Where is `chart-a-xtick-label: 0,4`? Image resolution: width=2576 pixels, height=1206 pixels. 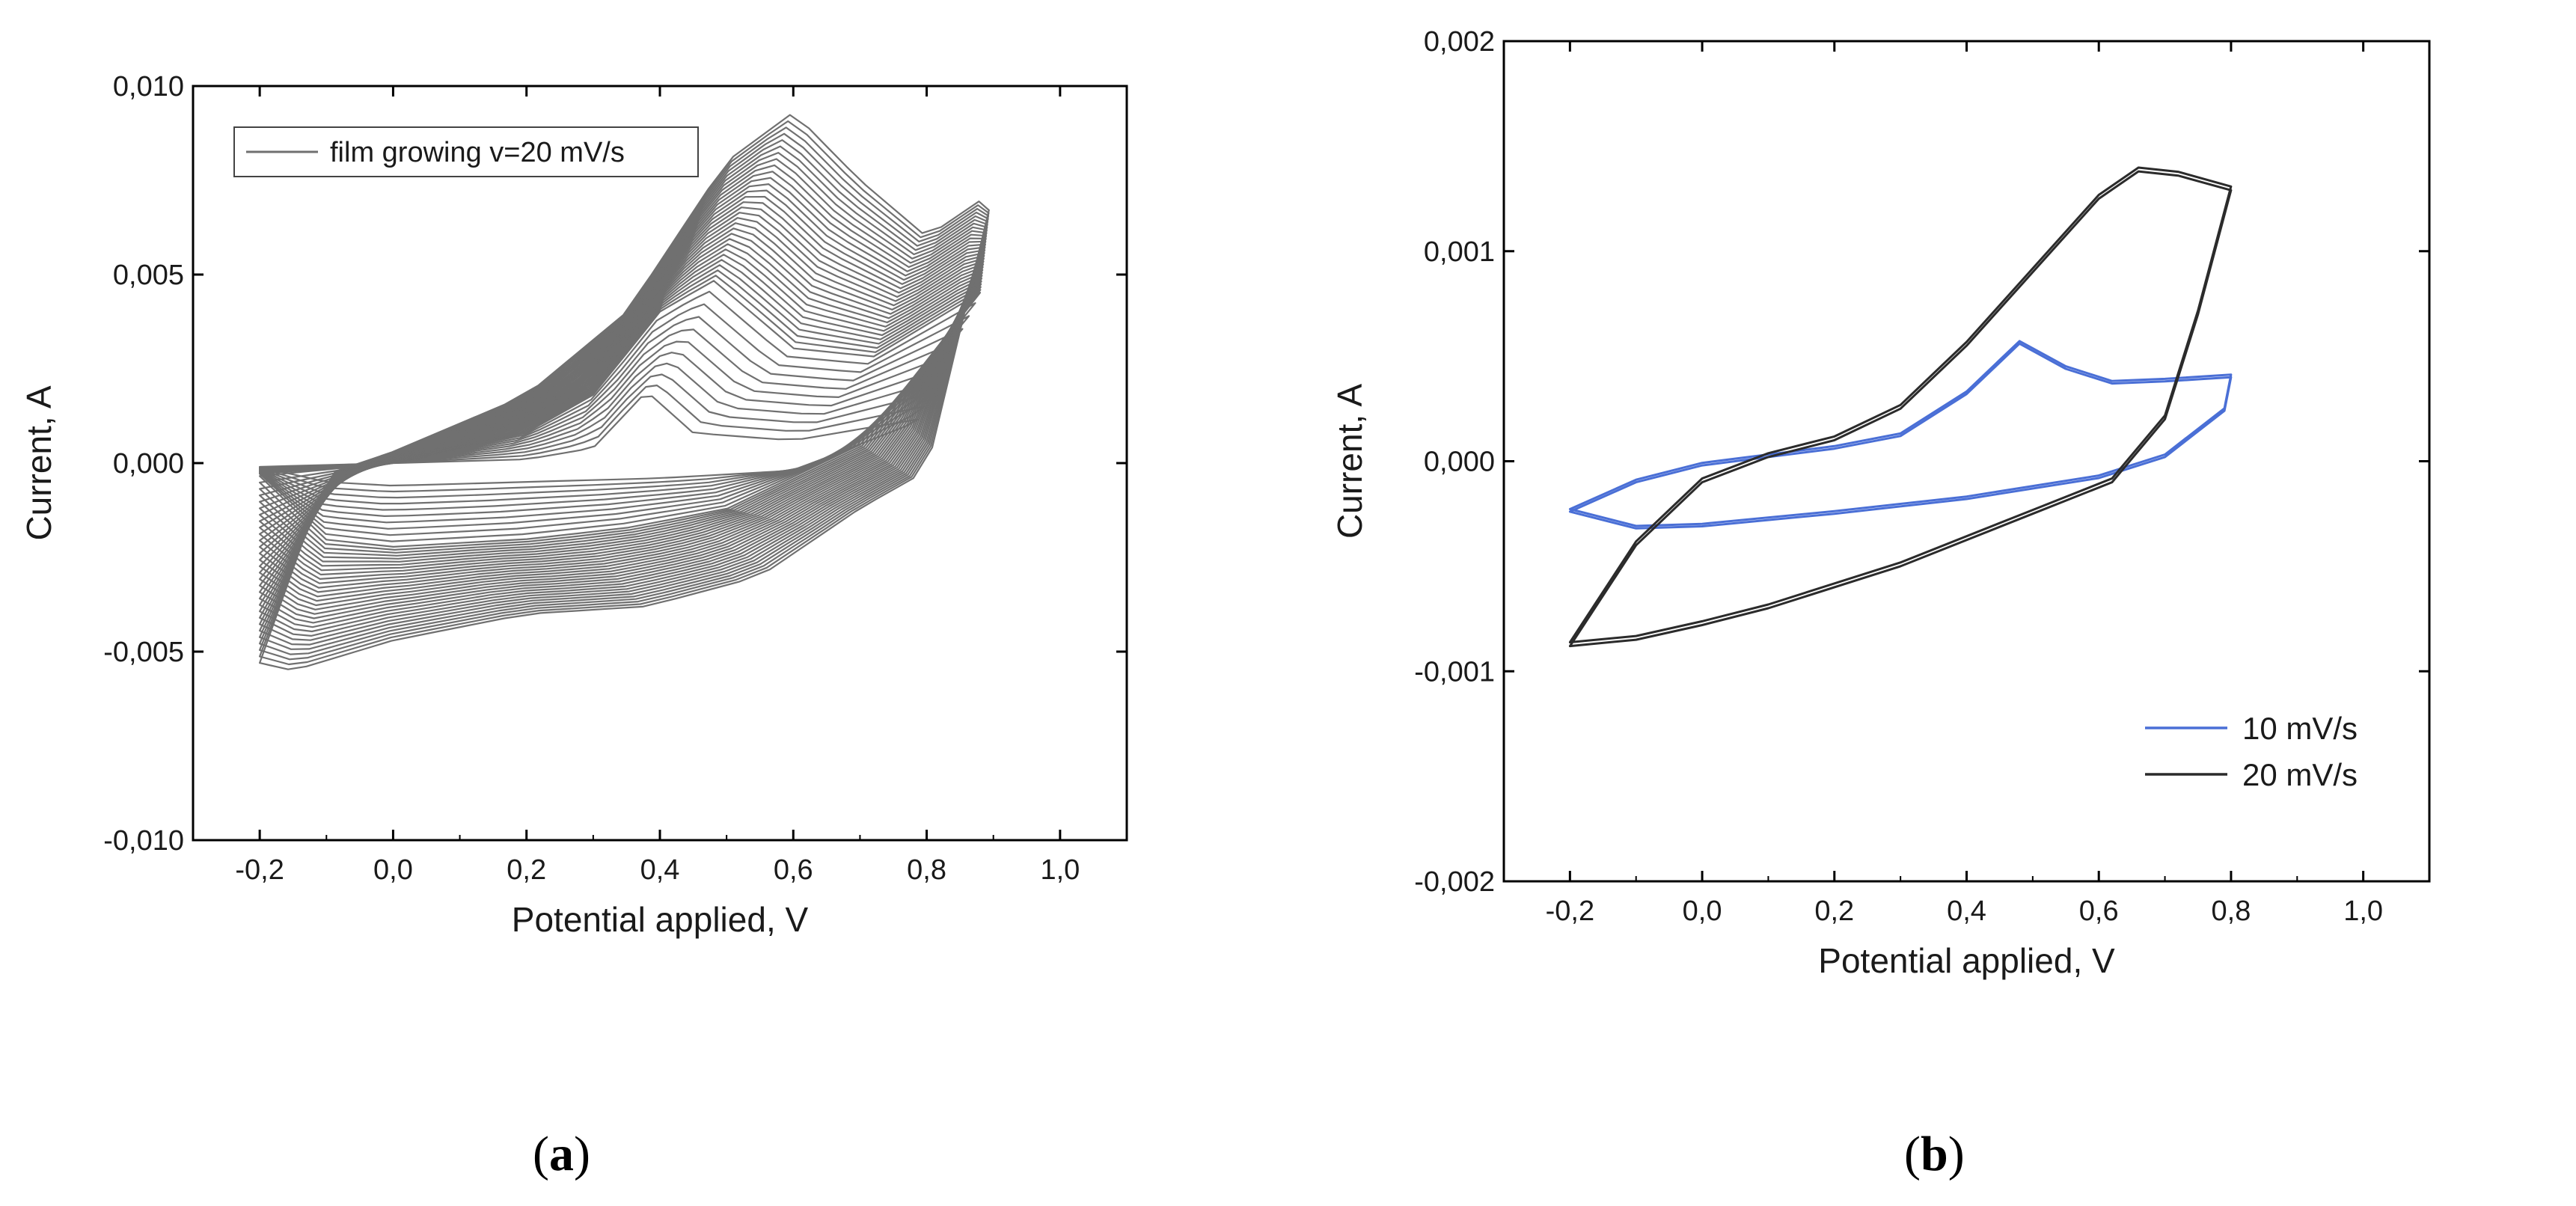
chart-a-xtick-label: 0,4 is located at coordinates (660, 870).